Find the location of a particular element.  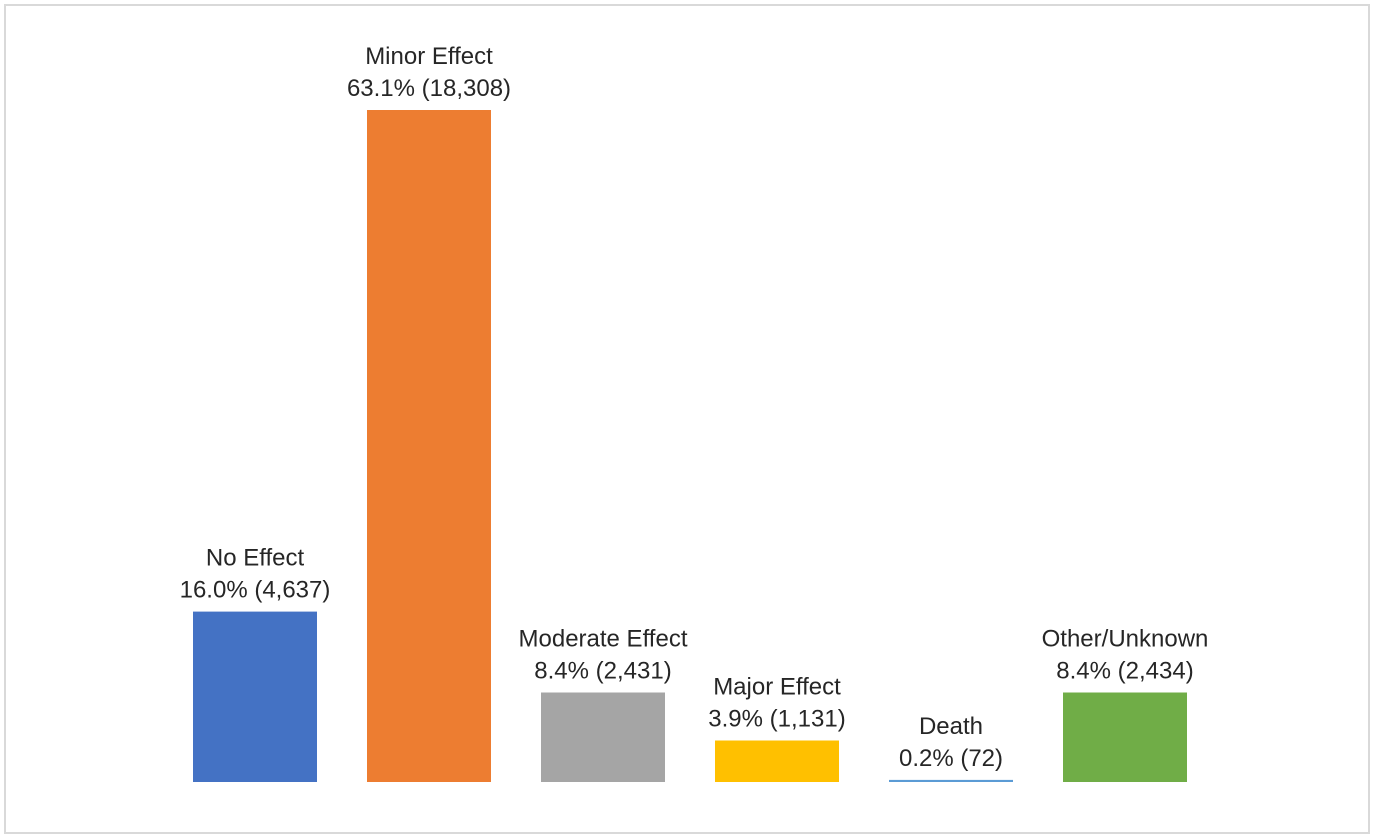

data-label-category-death: Death is located at coordinates (951, 726).